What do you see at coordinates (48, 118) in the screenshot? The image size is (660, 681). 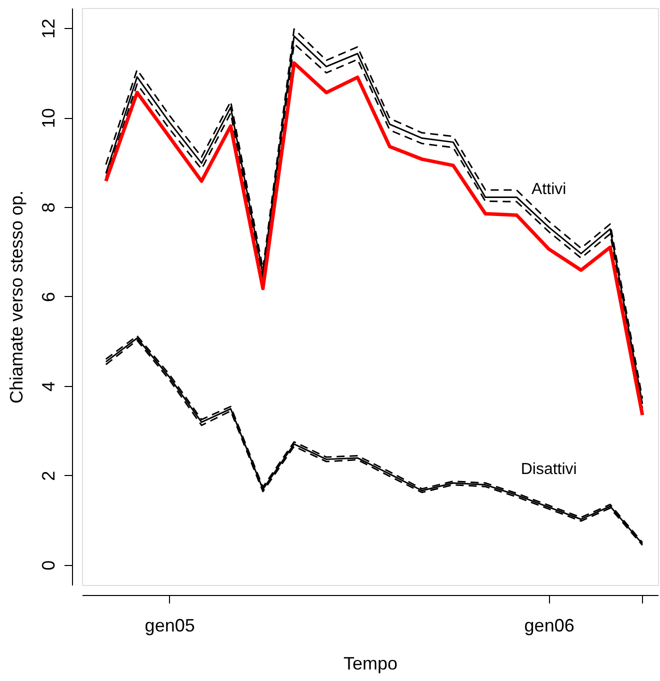 I see `y-tick-label: 10` at bounding box center [48, 118].